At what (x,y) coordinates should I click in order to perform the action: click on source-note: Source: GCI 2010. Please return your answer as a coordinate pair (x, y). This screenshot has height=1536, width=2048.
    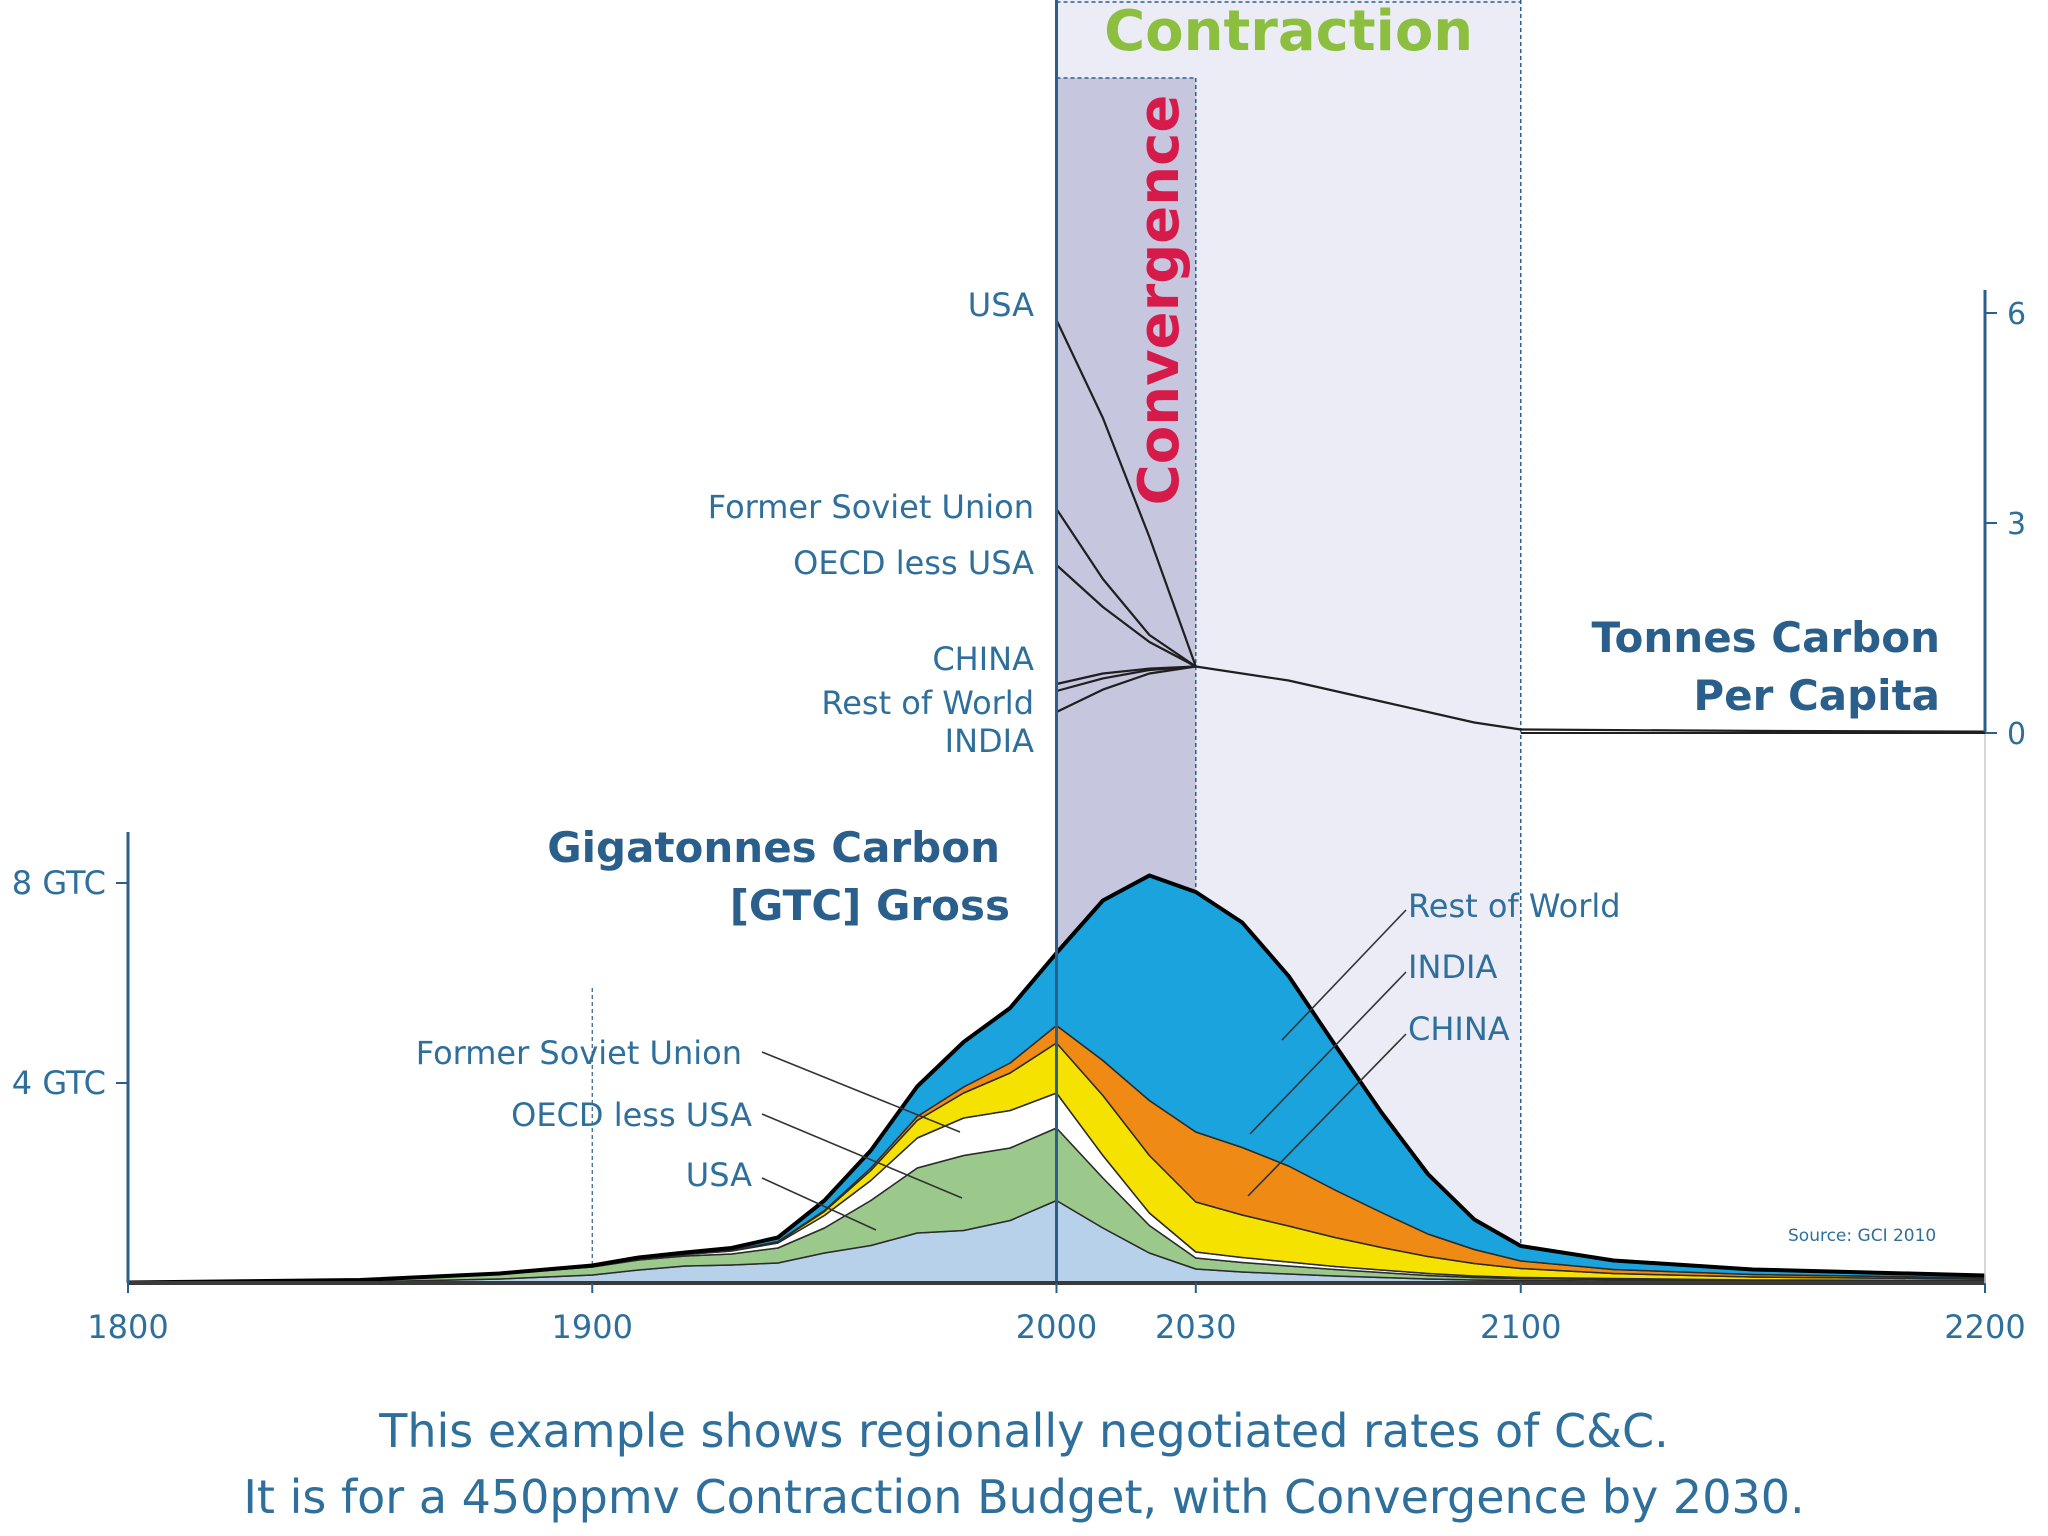
    Looking at the image, I should click on (1862, 1236).